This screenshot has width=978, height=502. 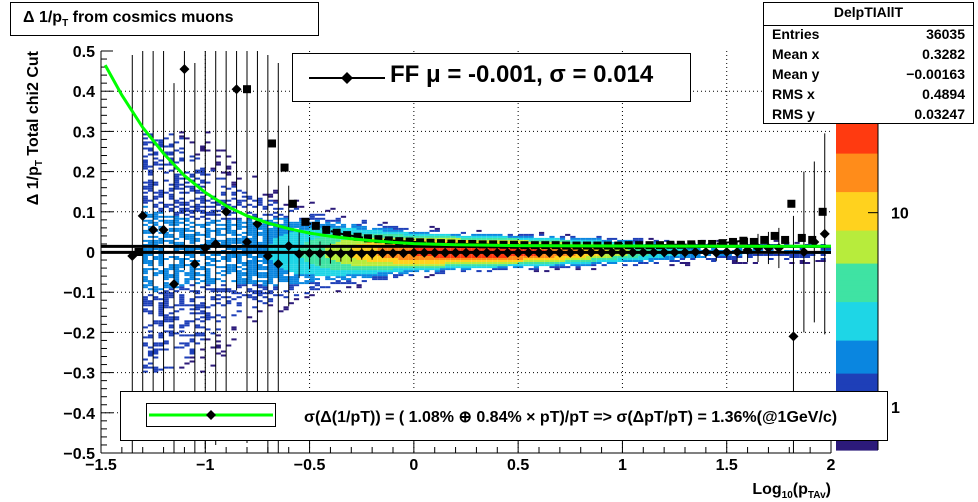 I want to click on stat-row-mean-y: Mean y −0.00163, so click(x=868, y=76).